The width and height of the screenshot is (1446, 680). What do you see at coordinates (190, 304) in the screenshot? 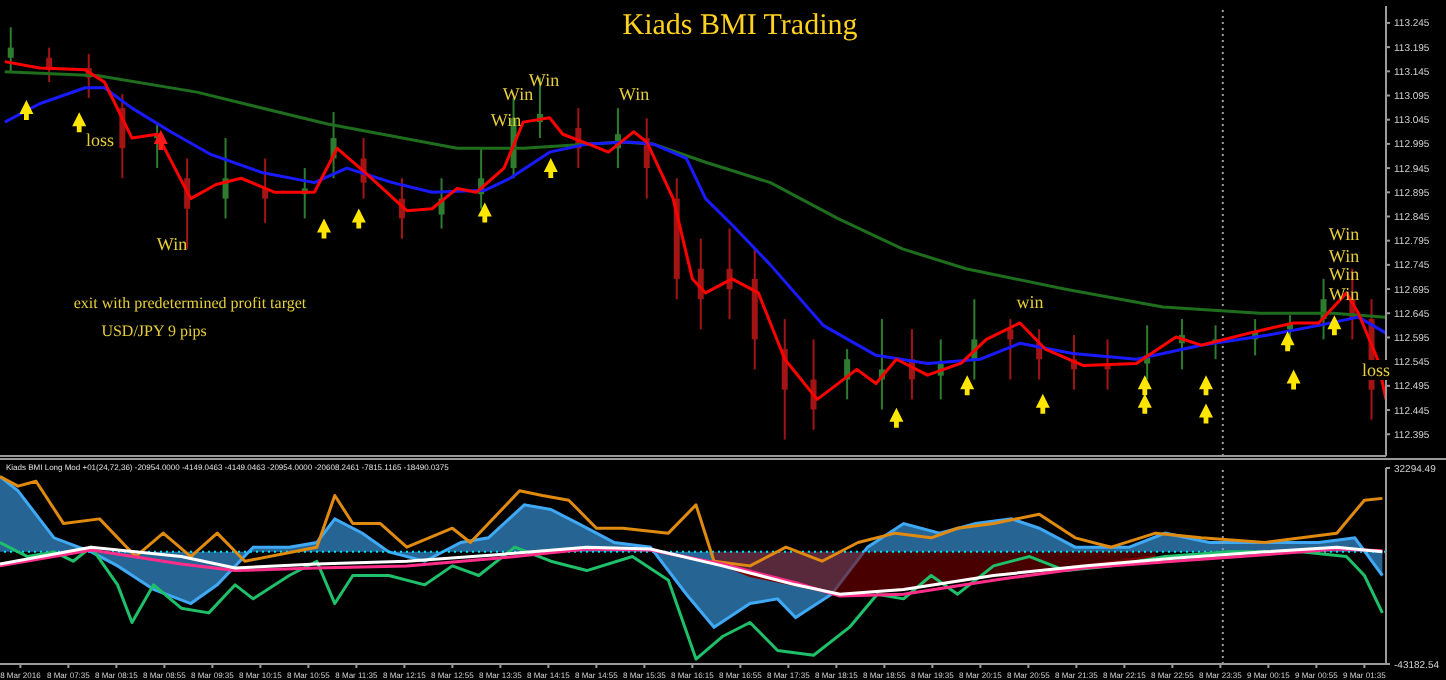
I see `annotation: exit with predetermined profit target` at bounding box center [190, 304].